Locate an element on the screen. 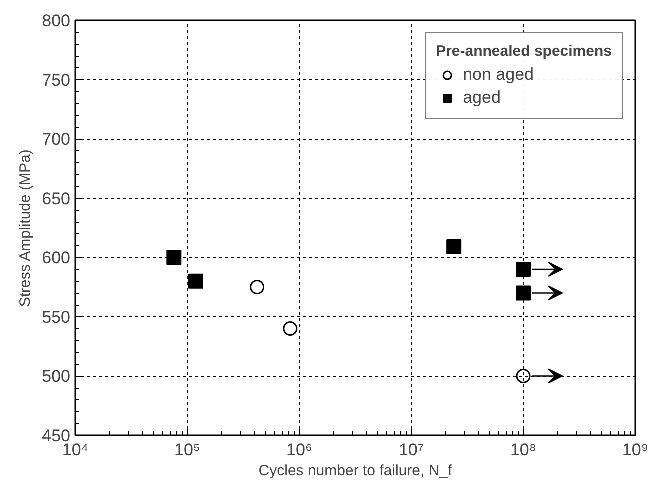  legend-label: non aged is located at coordinates (498, 75).